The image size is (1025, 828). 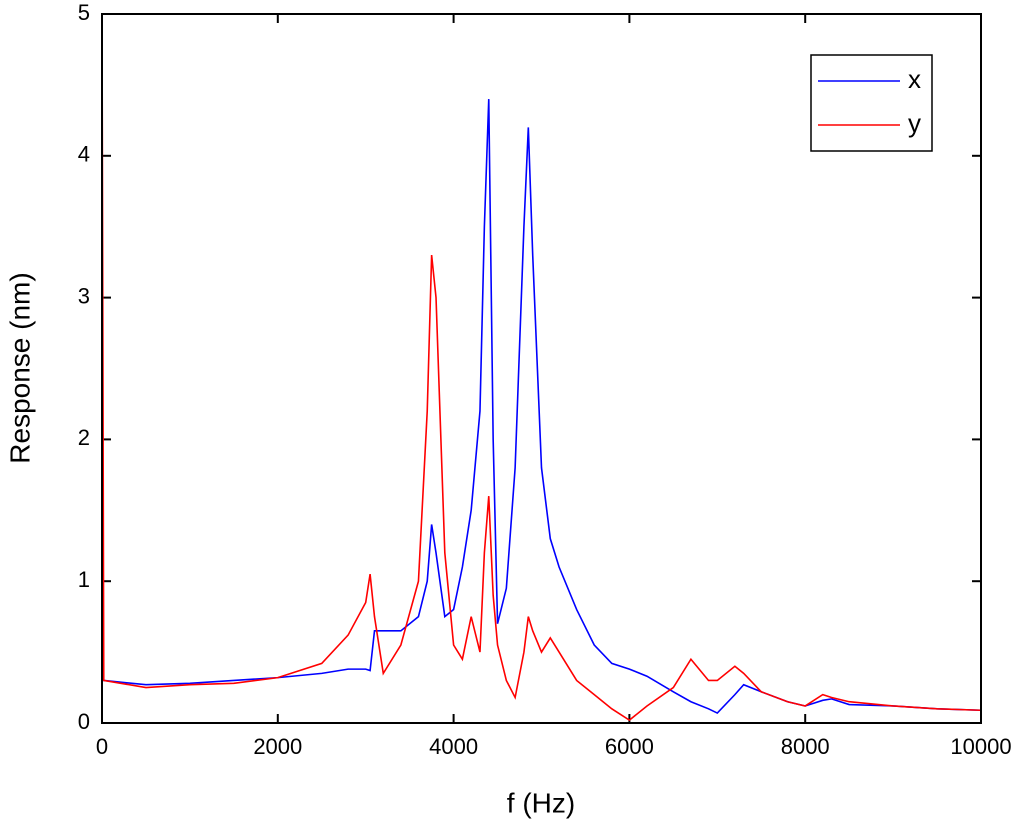 What do you see at coordinates (980, 746) in the screenshot?
I see `x-tick-label: 10000` at bounding box center [980, 746].